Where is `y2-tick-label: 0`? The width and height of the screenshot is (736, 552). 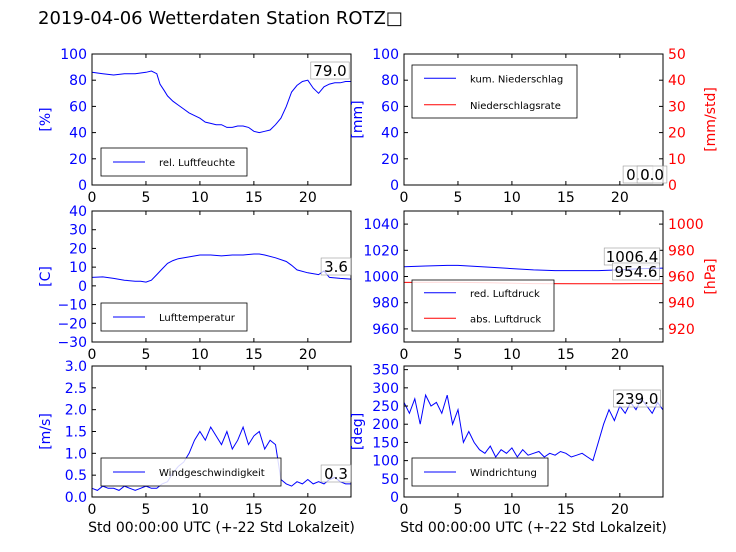
y2-tick-label: 0 is located at coordinates (672, 186).